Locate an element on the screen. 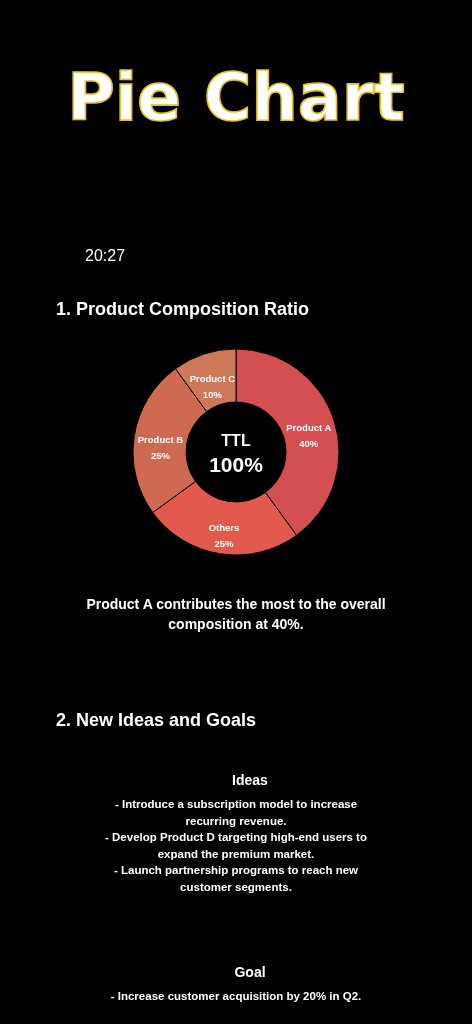 The width and height of the screenshot is (472, 1024). text: Product A contributes the most to the overall composition at 40%. is located at coordinates (236, 614).